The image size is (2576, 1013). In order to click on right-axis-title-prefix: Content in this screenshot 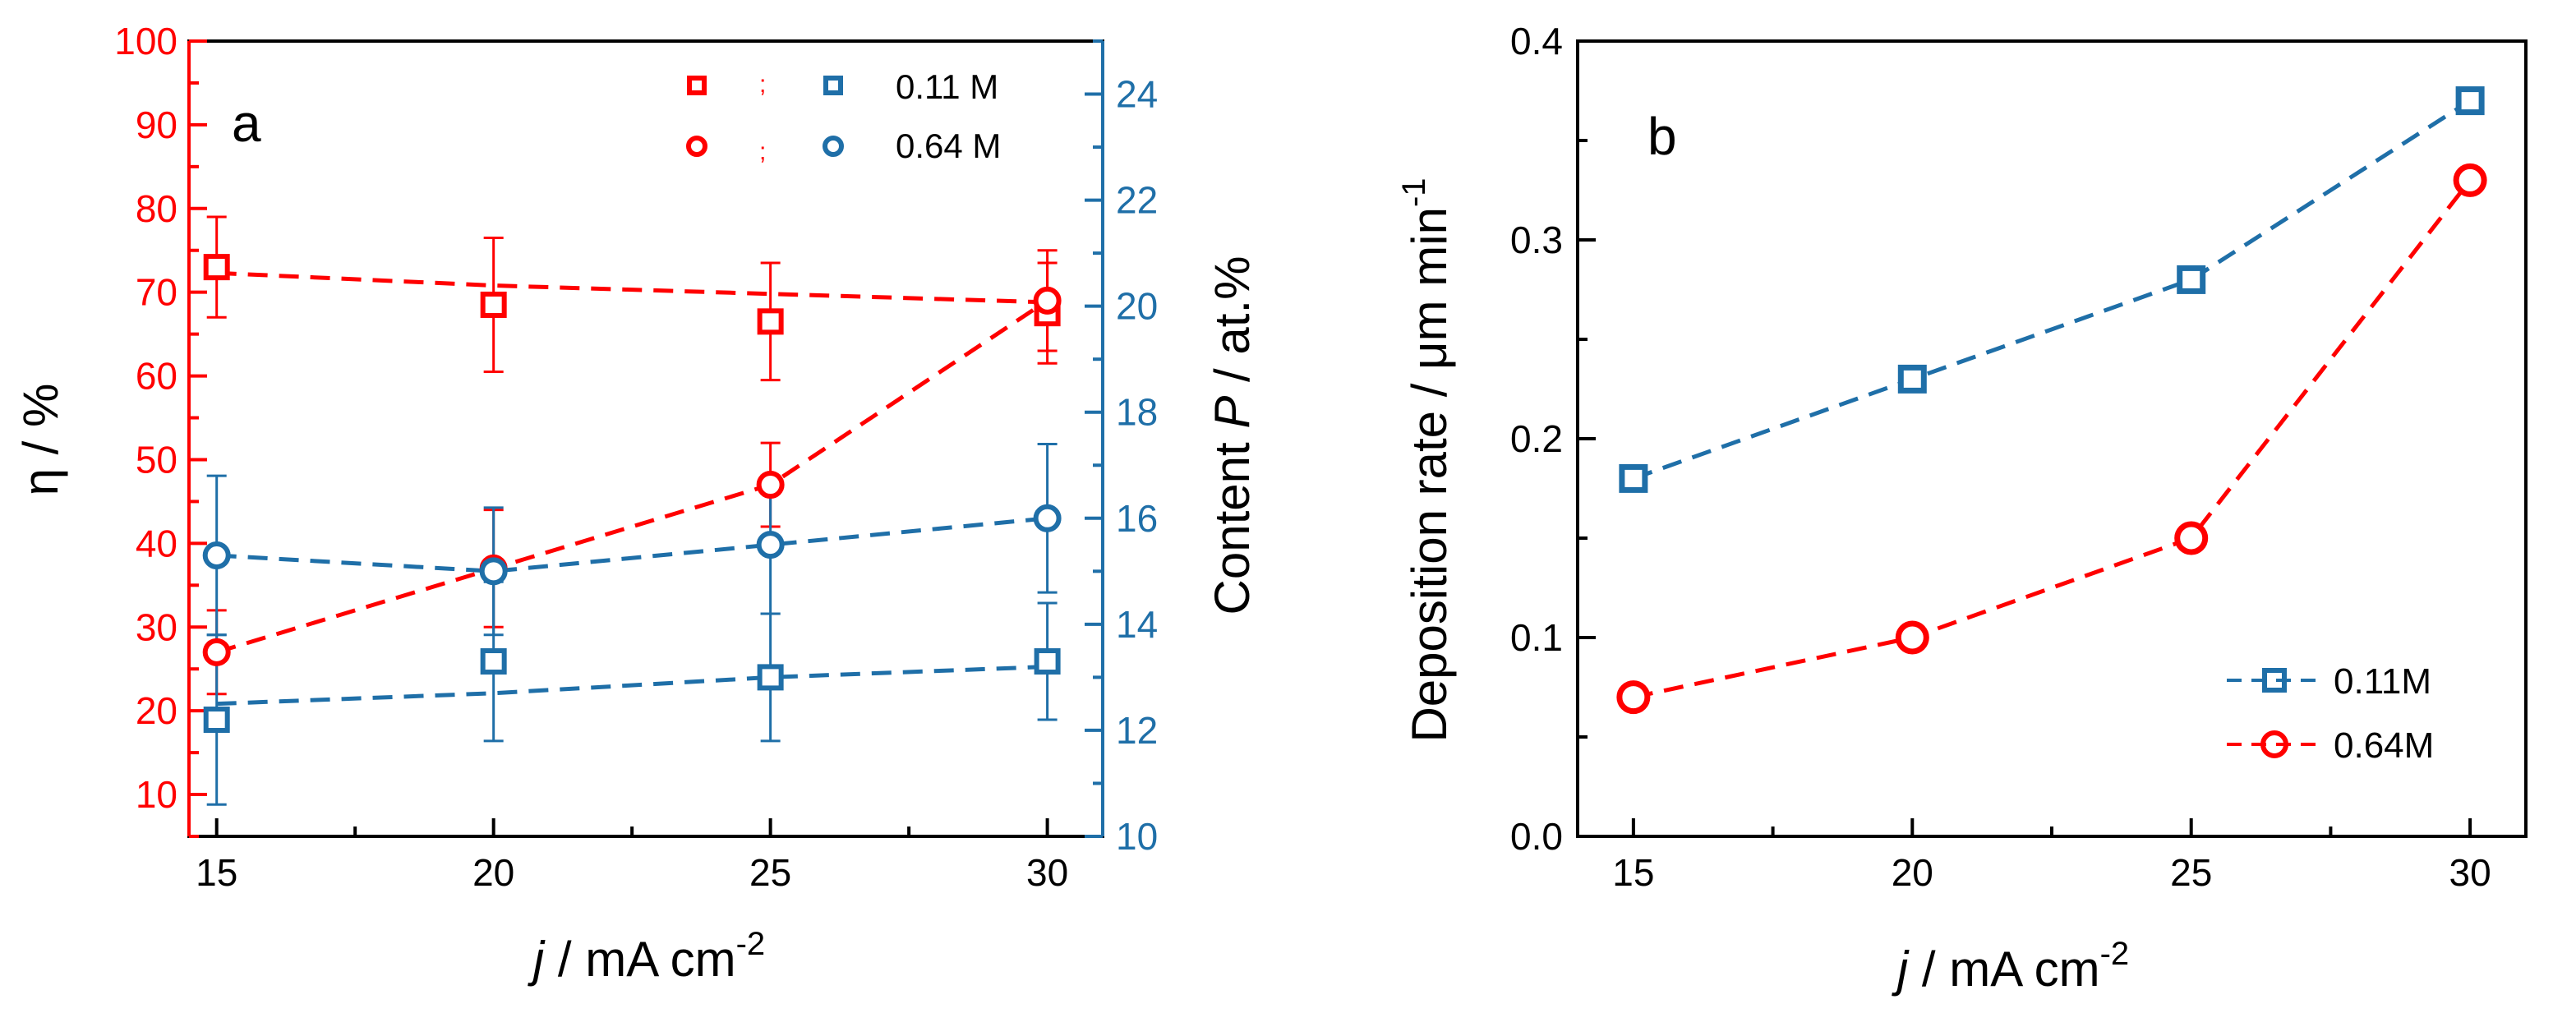, I will do `click(1232, 522)`.